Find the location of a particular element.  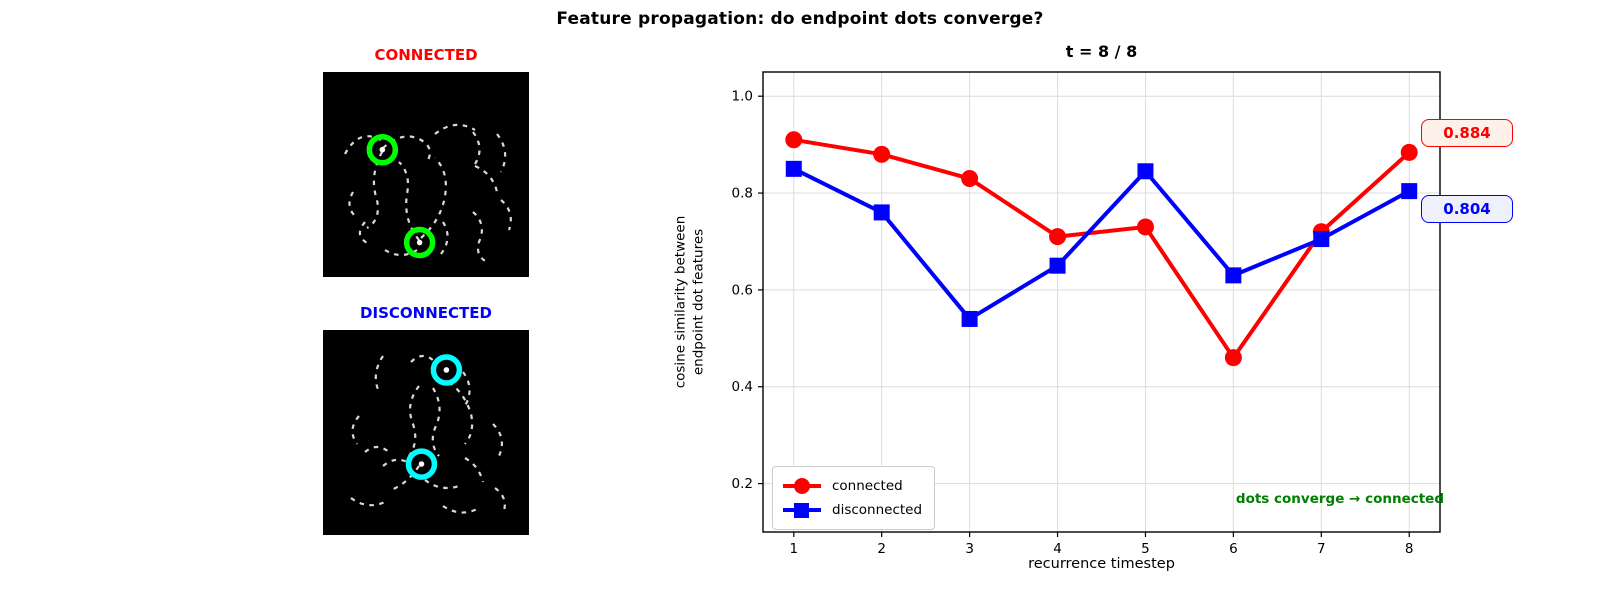

connected-stimulus-svg is located at coordinates (428, 193).